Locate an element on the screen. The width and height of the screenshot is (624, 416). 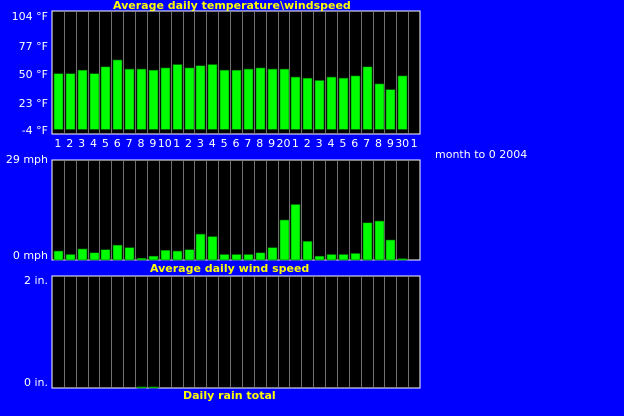
y-tick-label: 23 °F is located at coordinates (33, 103).